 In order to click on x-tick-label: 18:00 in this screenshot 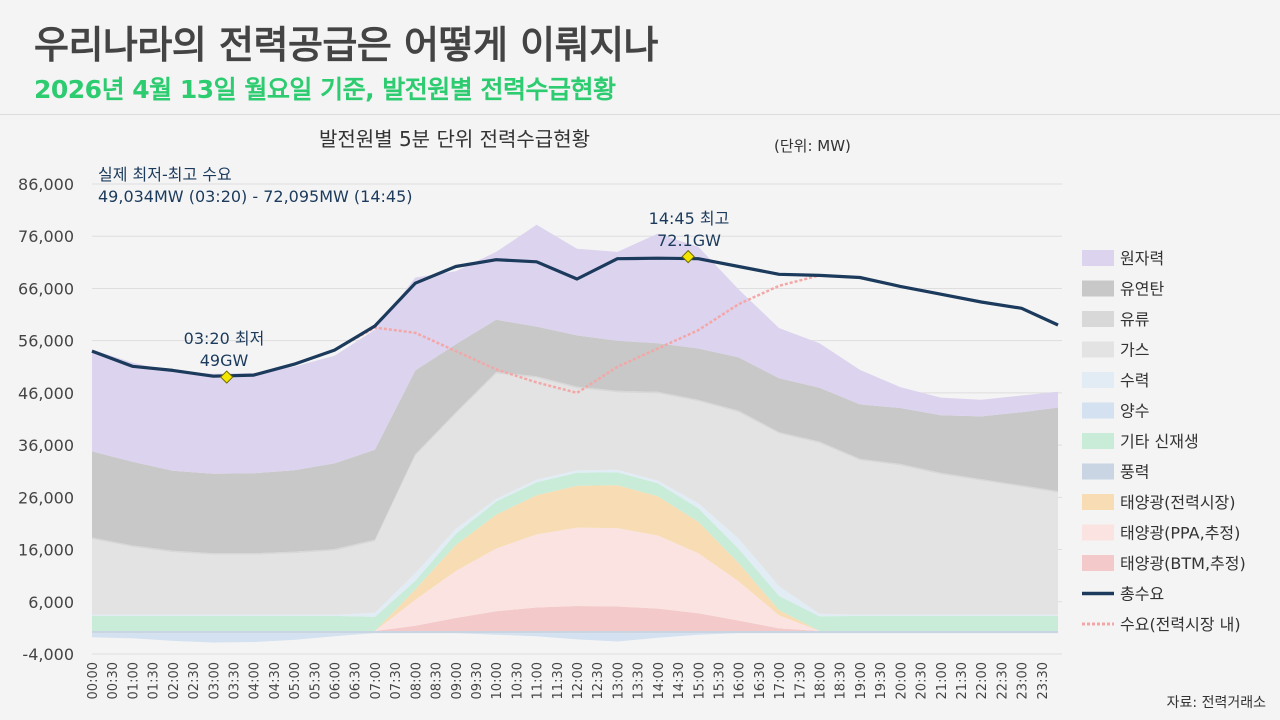, I will do `click(821, 680)`.